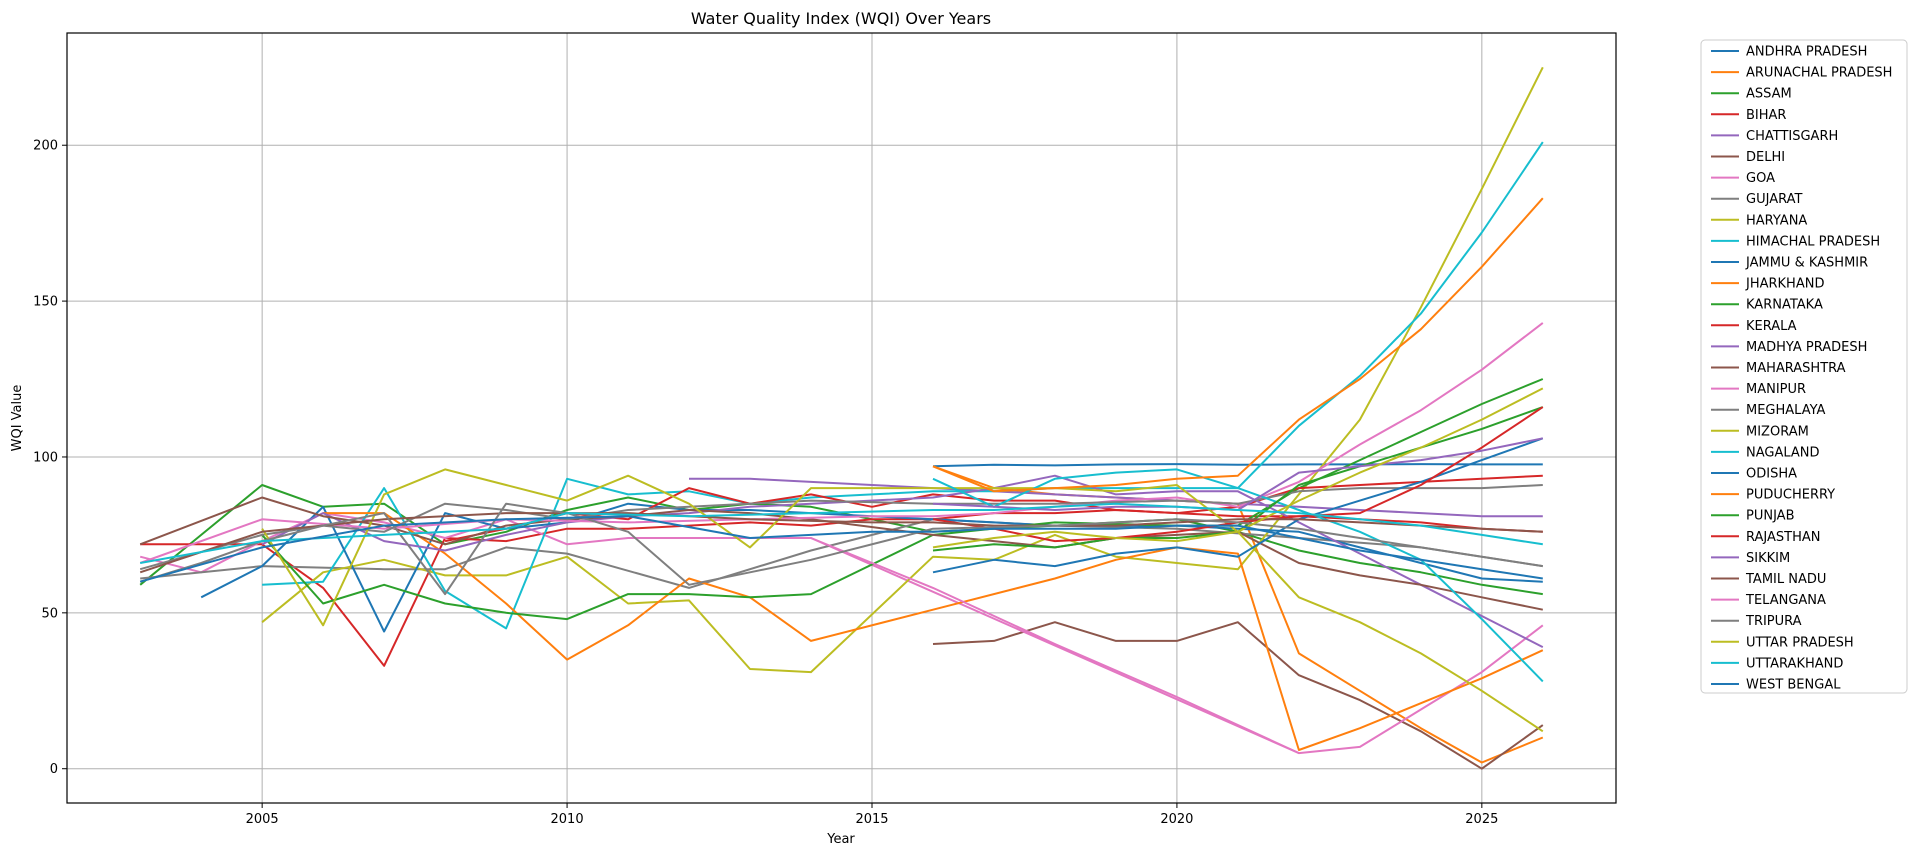 This screenshot has height=859, width=1916. I want to click on legend-label: MIZORAM, so click(1777, 431).